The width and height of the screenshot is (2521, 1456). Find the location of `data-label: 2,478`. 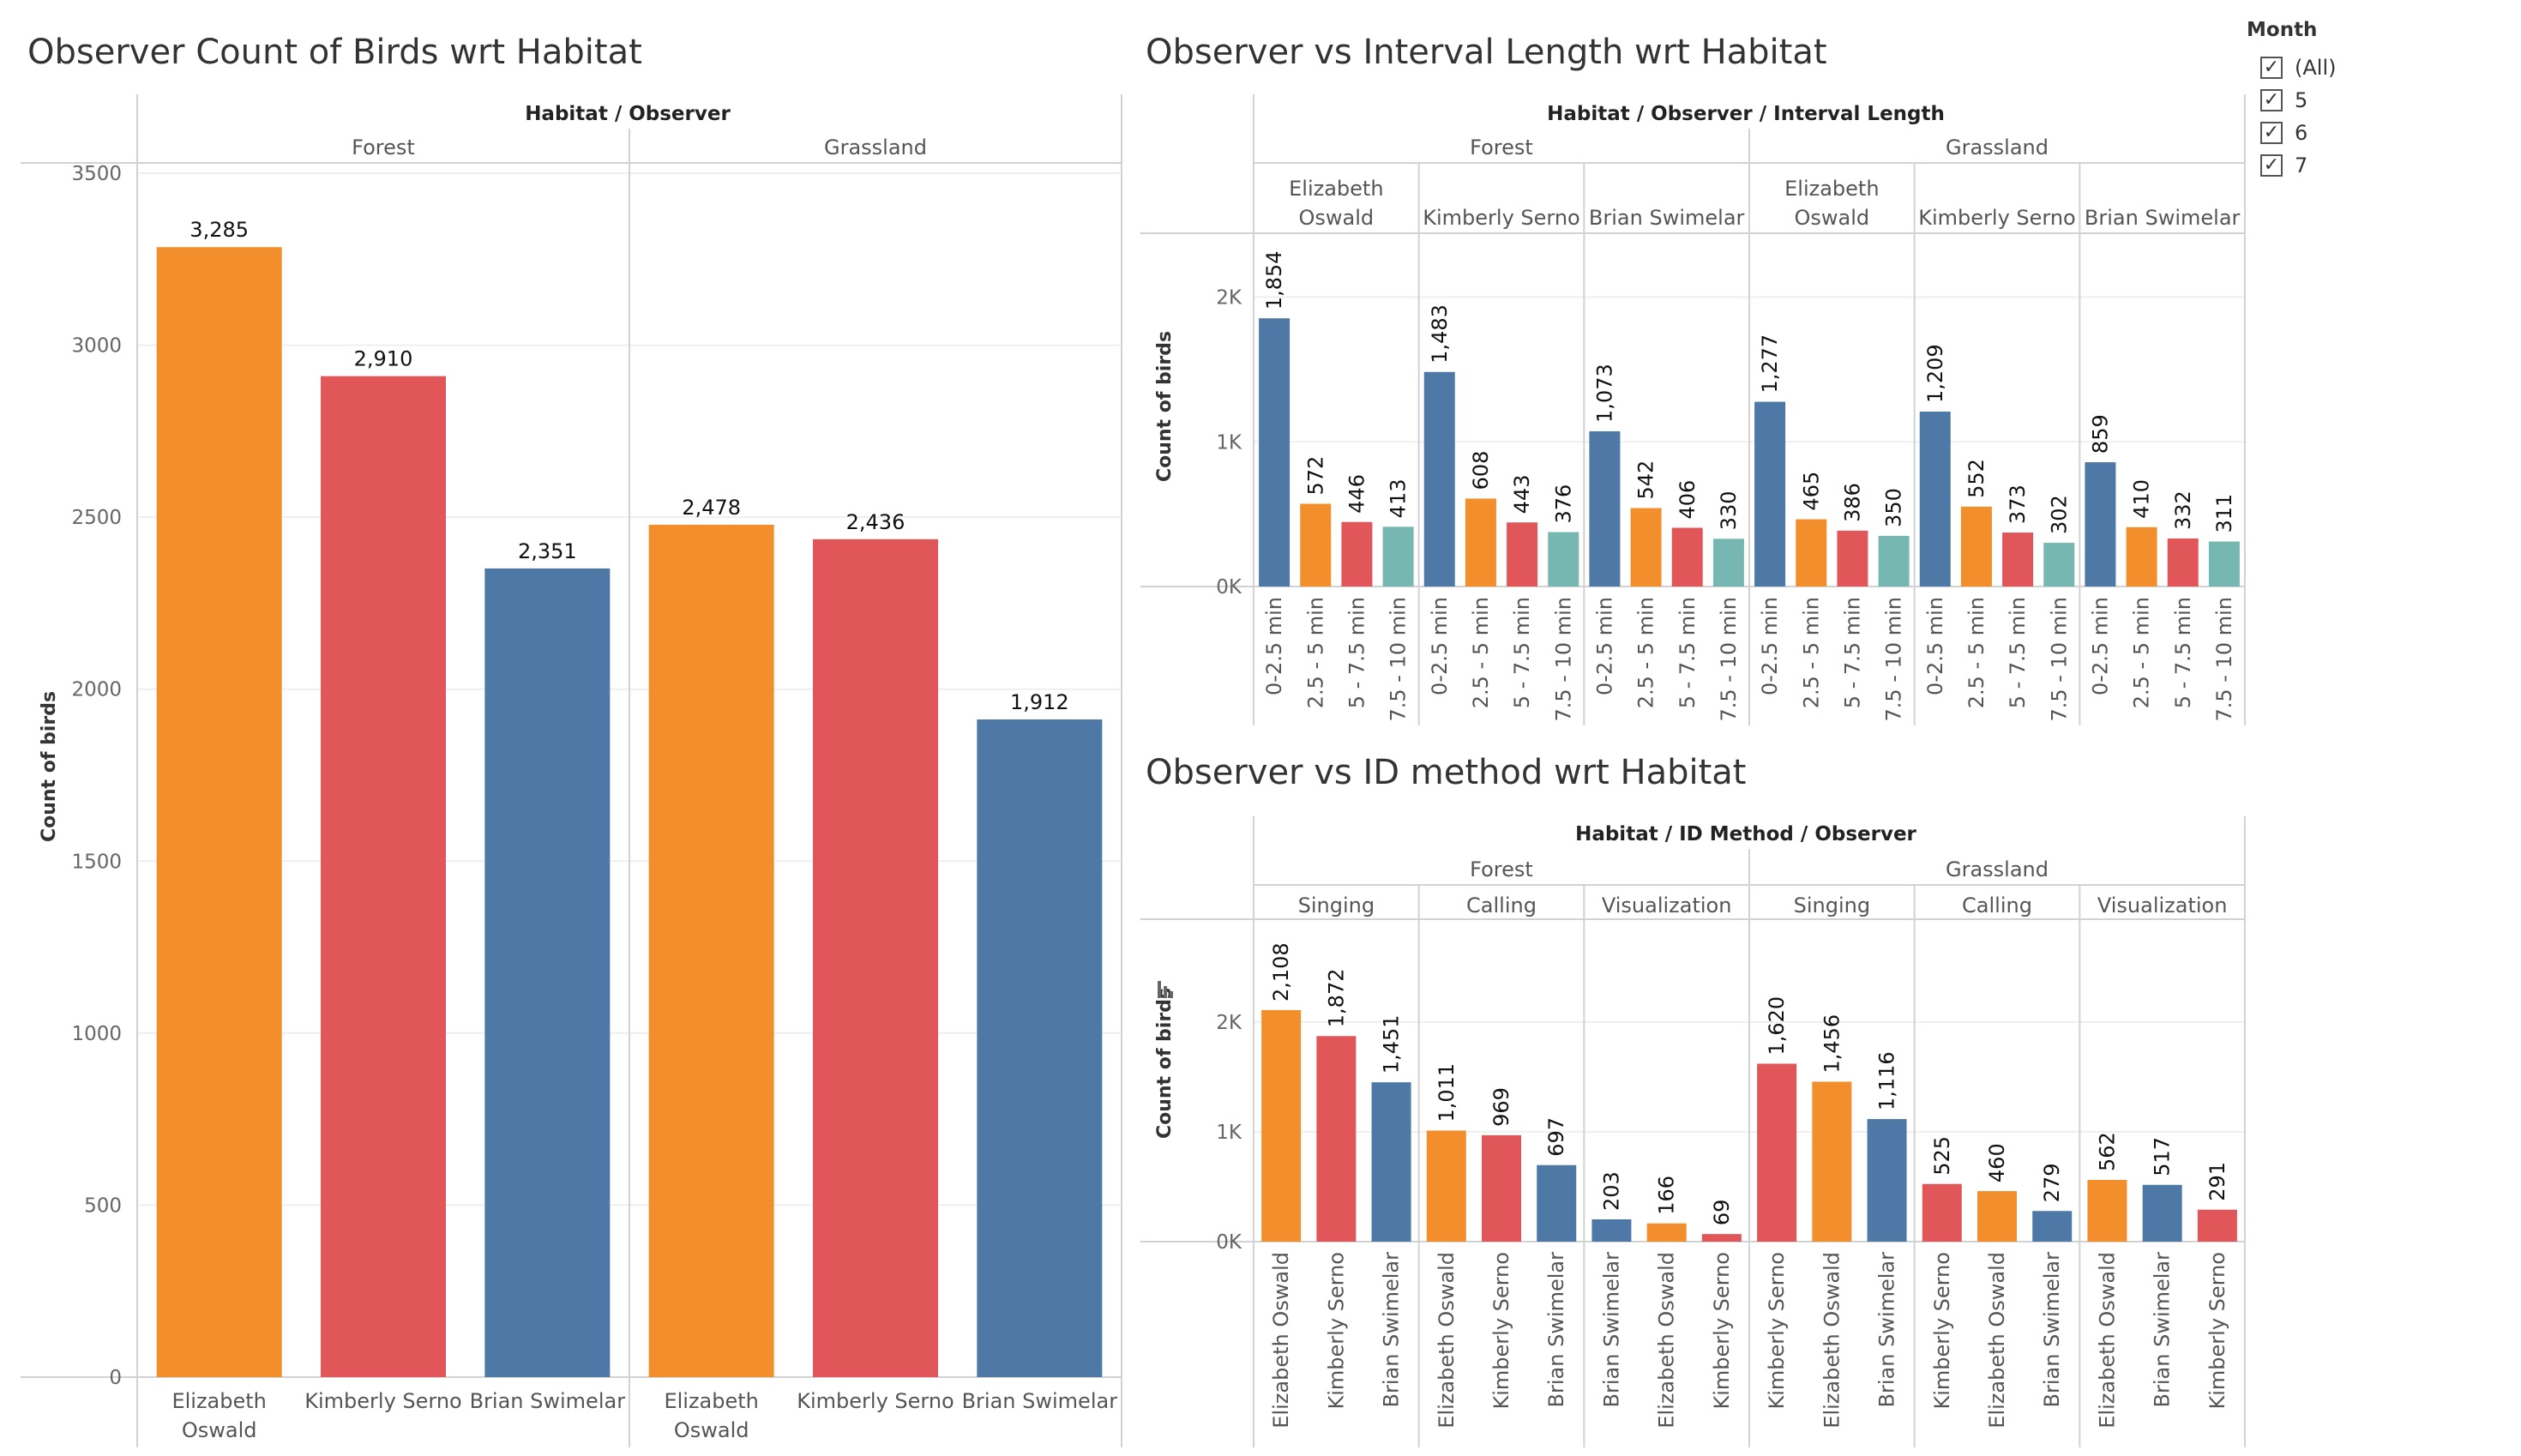

data-label: 2,478 is located at coordinates (711, 508).